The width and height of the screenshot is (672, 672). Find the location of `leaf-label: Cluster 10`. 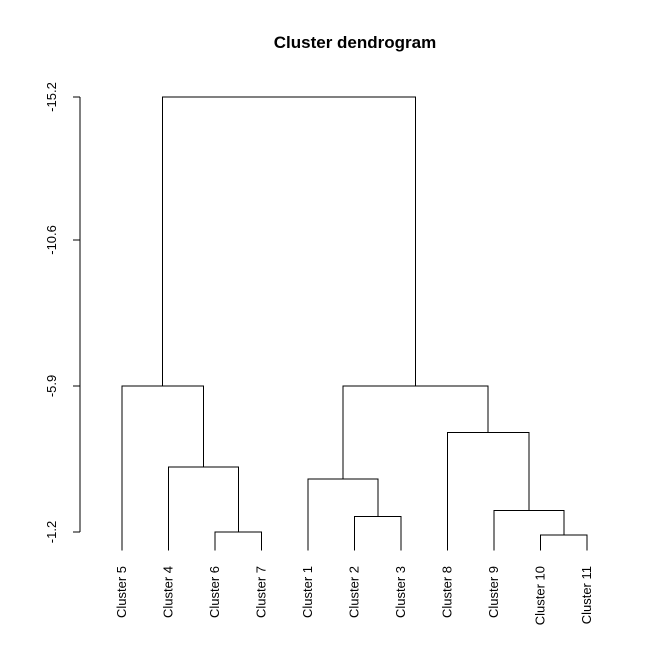

leaf-label: Cluster 10 is located at coordinates (540, 595).